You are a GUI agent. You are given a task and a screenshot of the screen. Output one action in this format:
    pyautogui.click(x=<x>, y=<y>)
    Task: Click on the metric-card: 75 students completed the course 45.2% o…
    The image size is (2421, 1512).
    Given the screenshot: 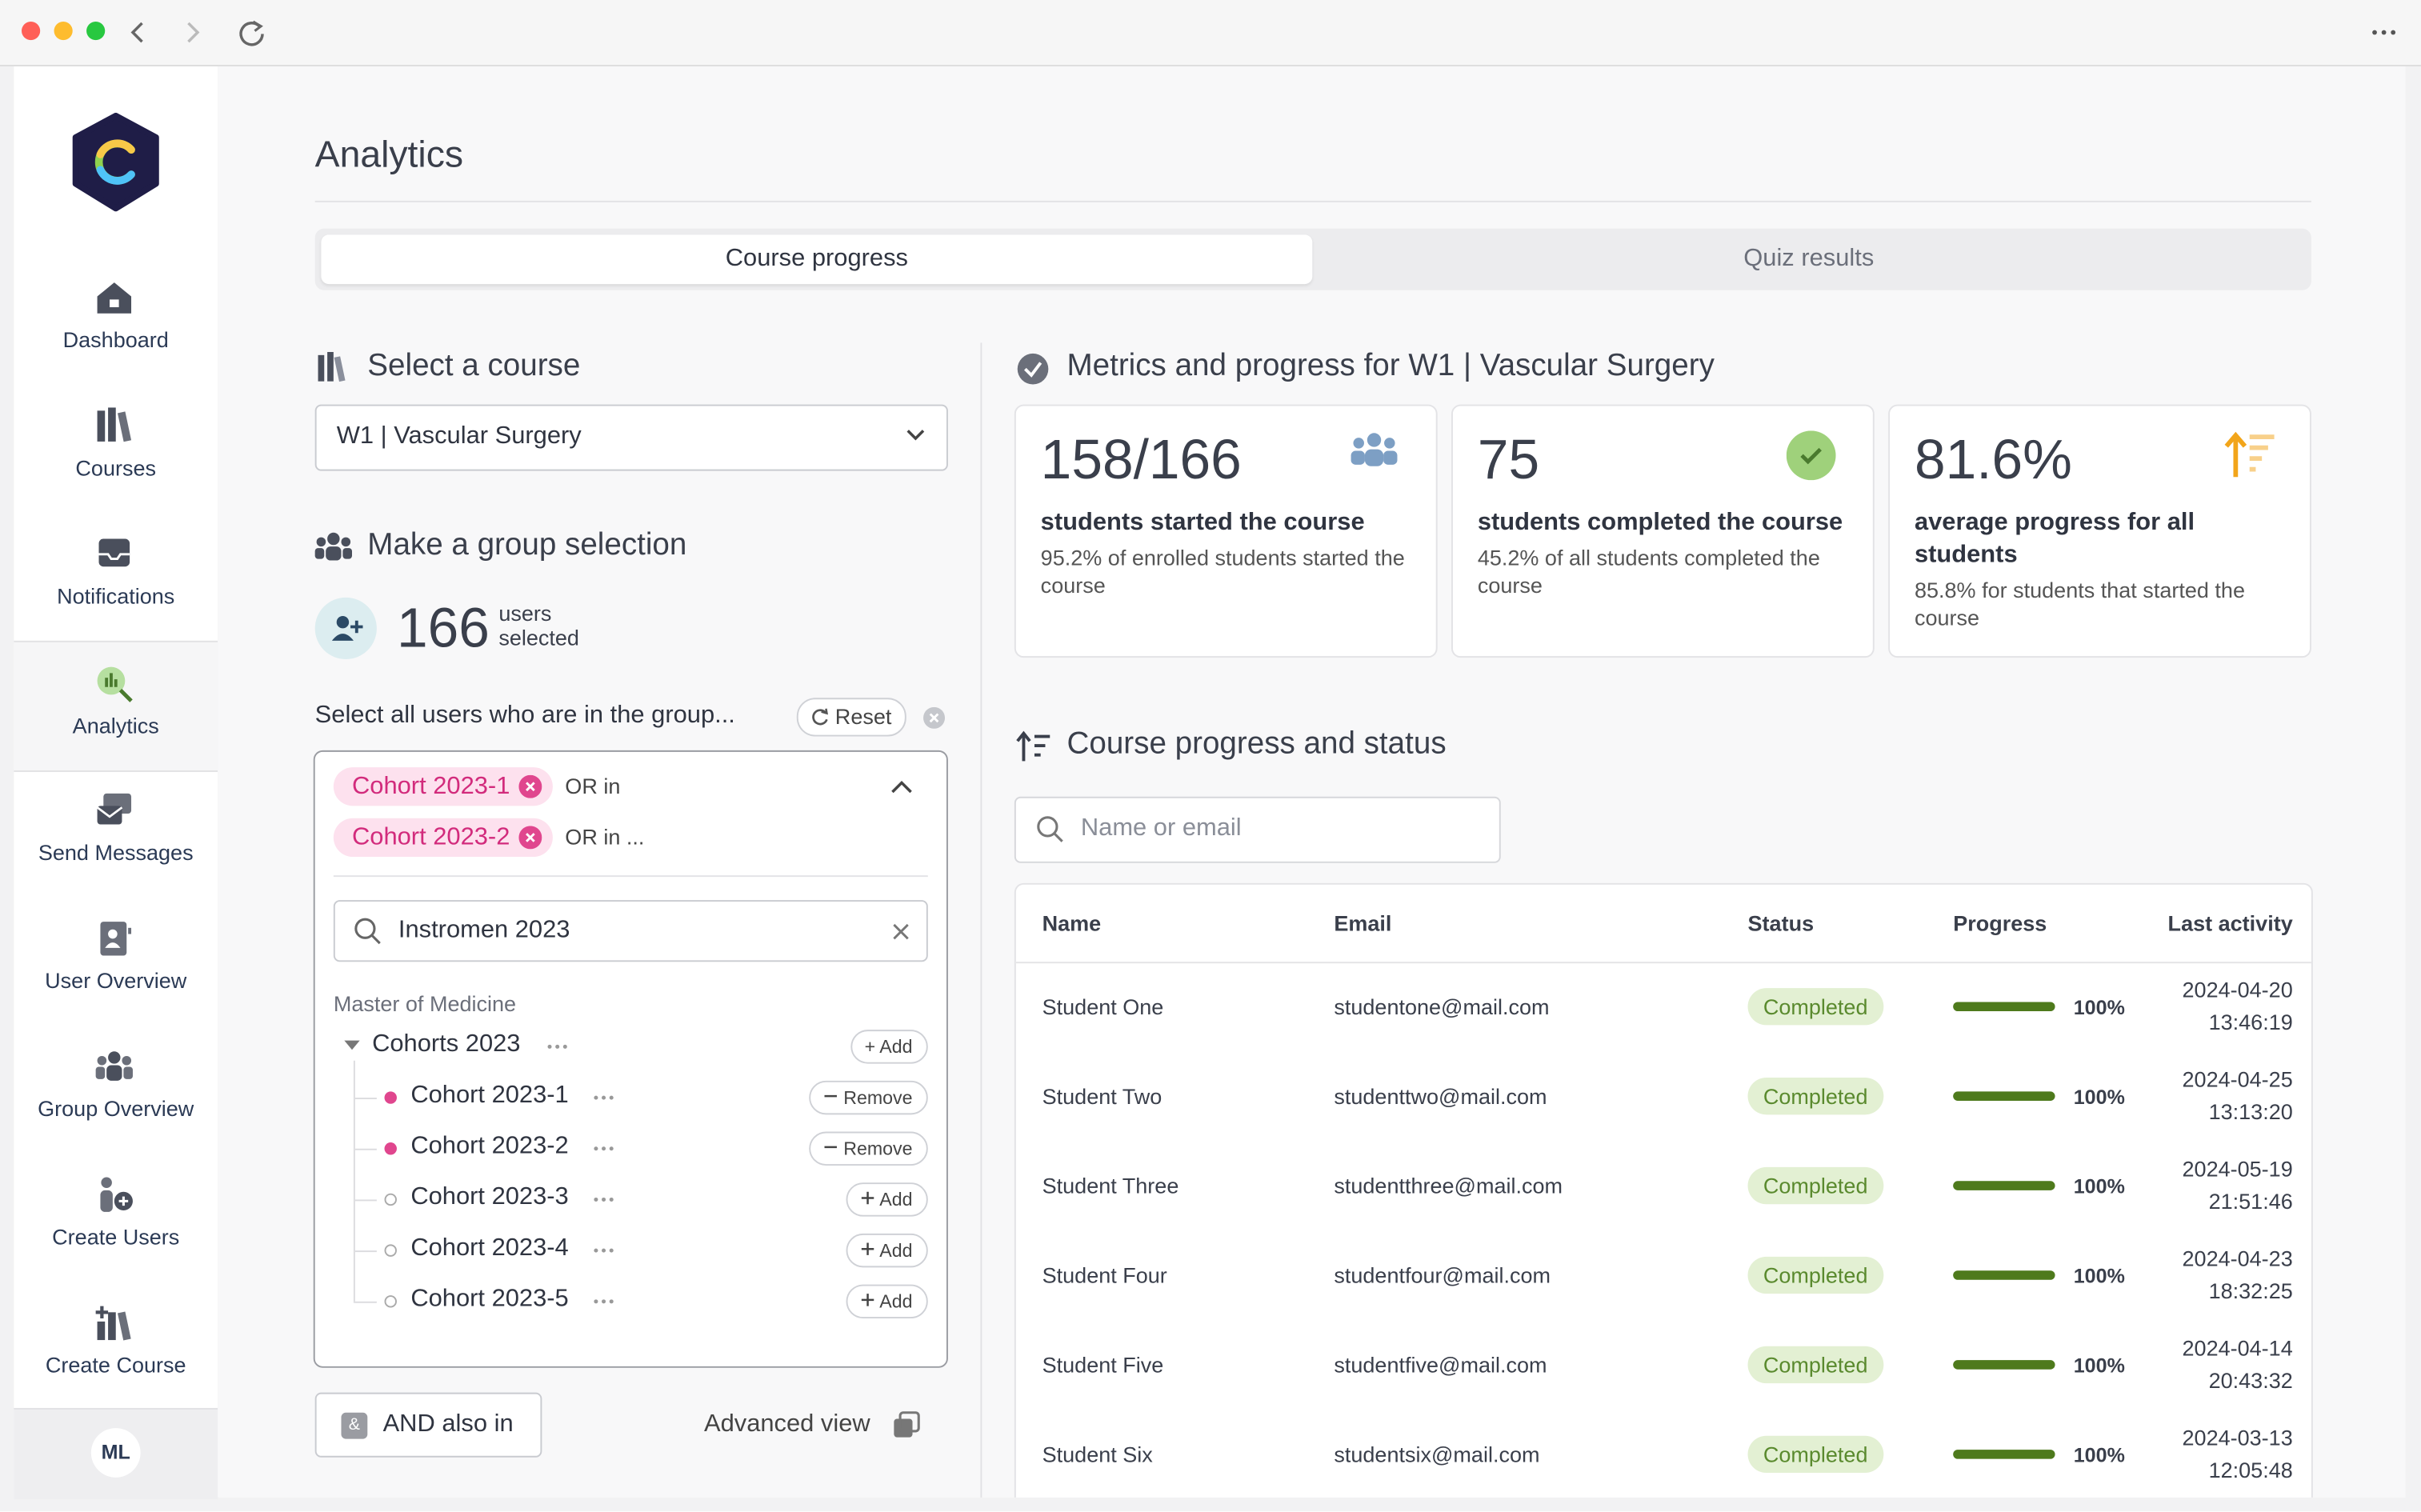 What is the action you would take?
    pyautogui.click(x=1663, y=531)
    